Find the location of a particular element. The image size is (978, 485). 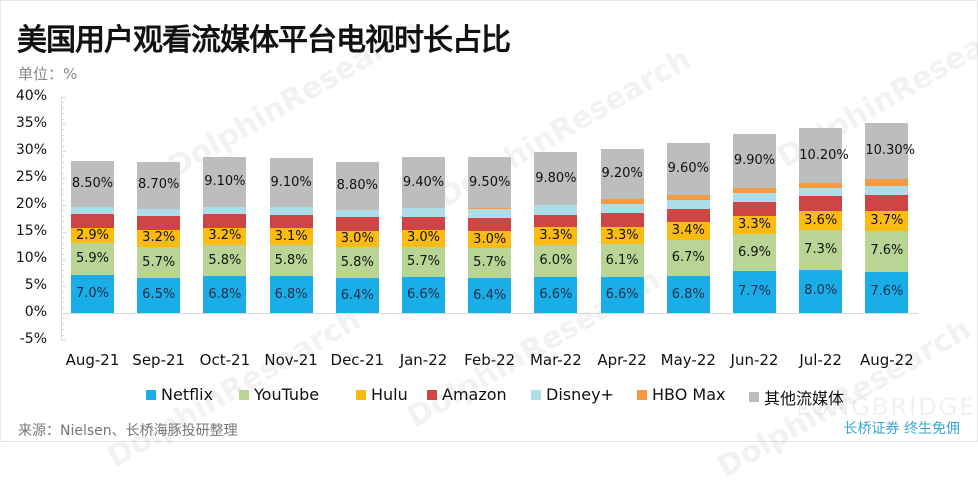

data-label: 7.6% is located at coordinates (887, 251).